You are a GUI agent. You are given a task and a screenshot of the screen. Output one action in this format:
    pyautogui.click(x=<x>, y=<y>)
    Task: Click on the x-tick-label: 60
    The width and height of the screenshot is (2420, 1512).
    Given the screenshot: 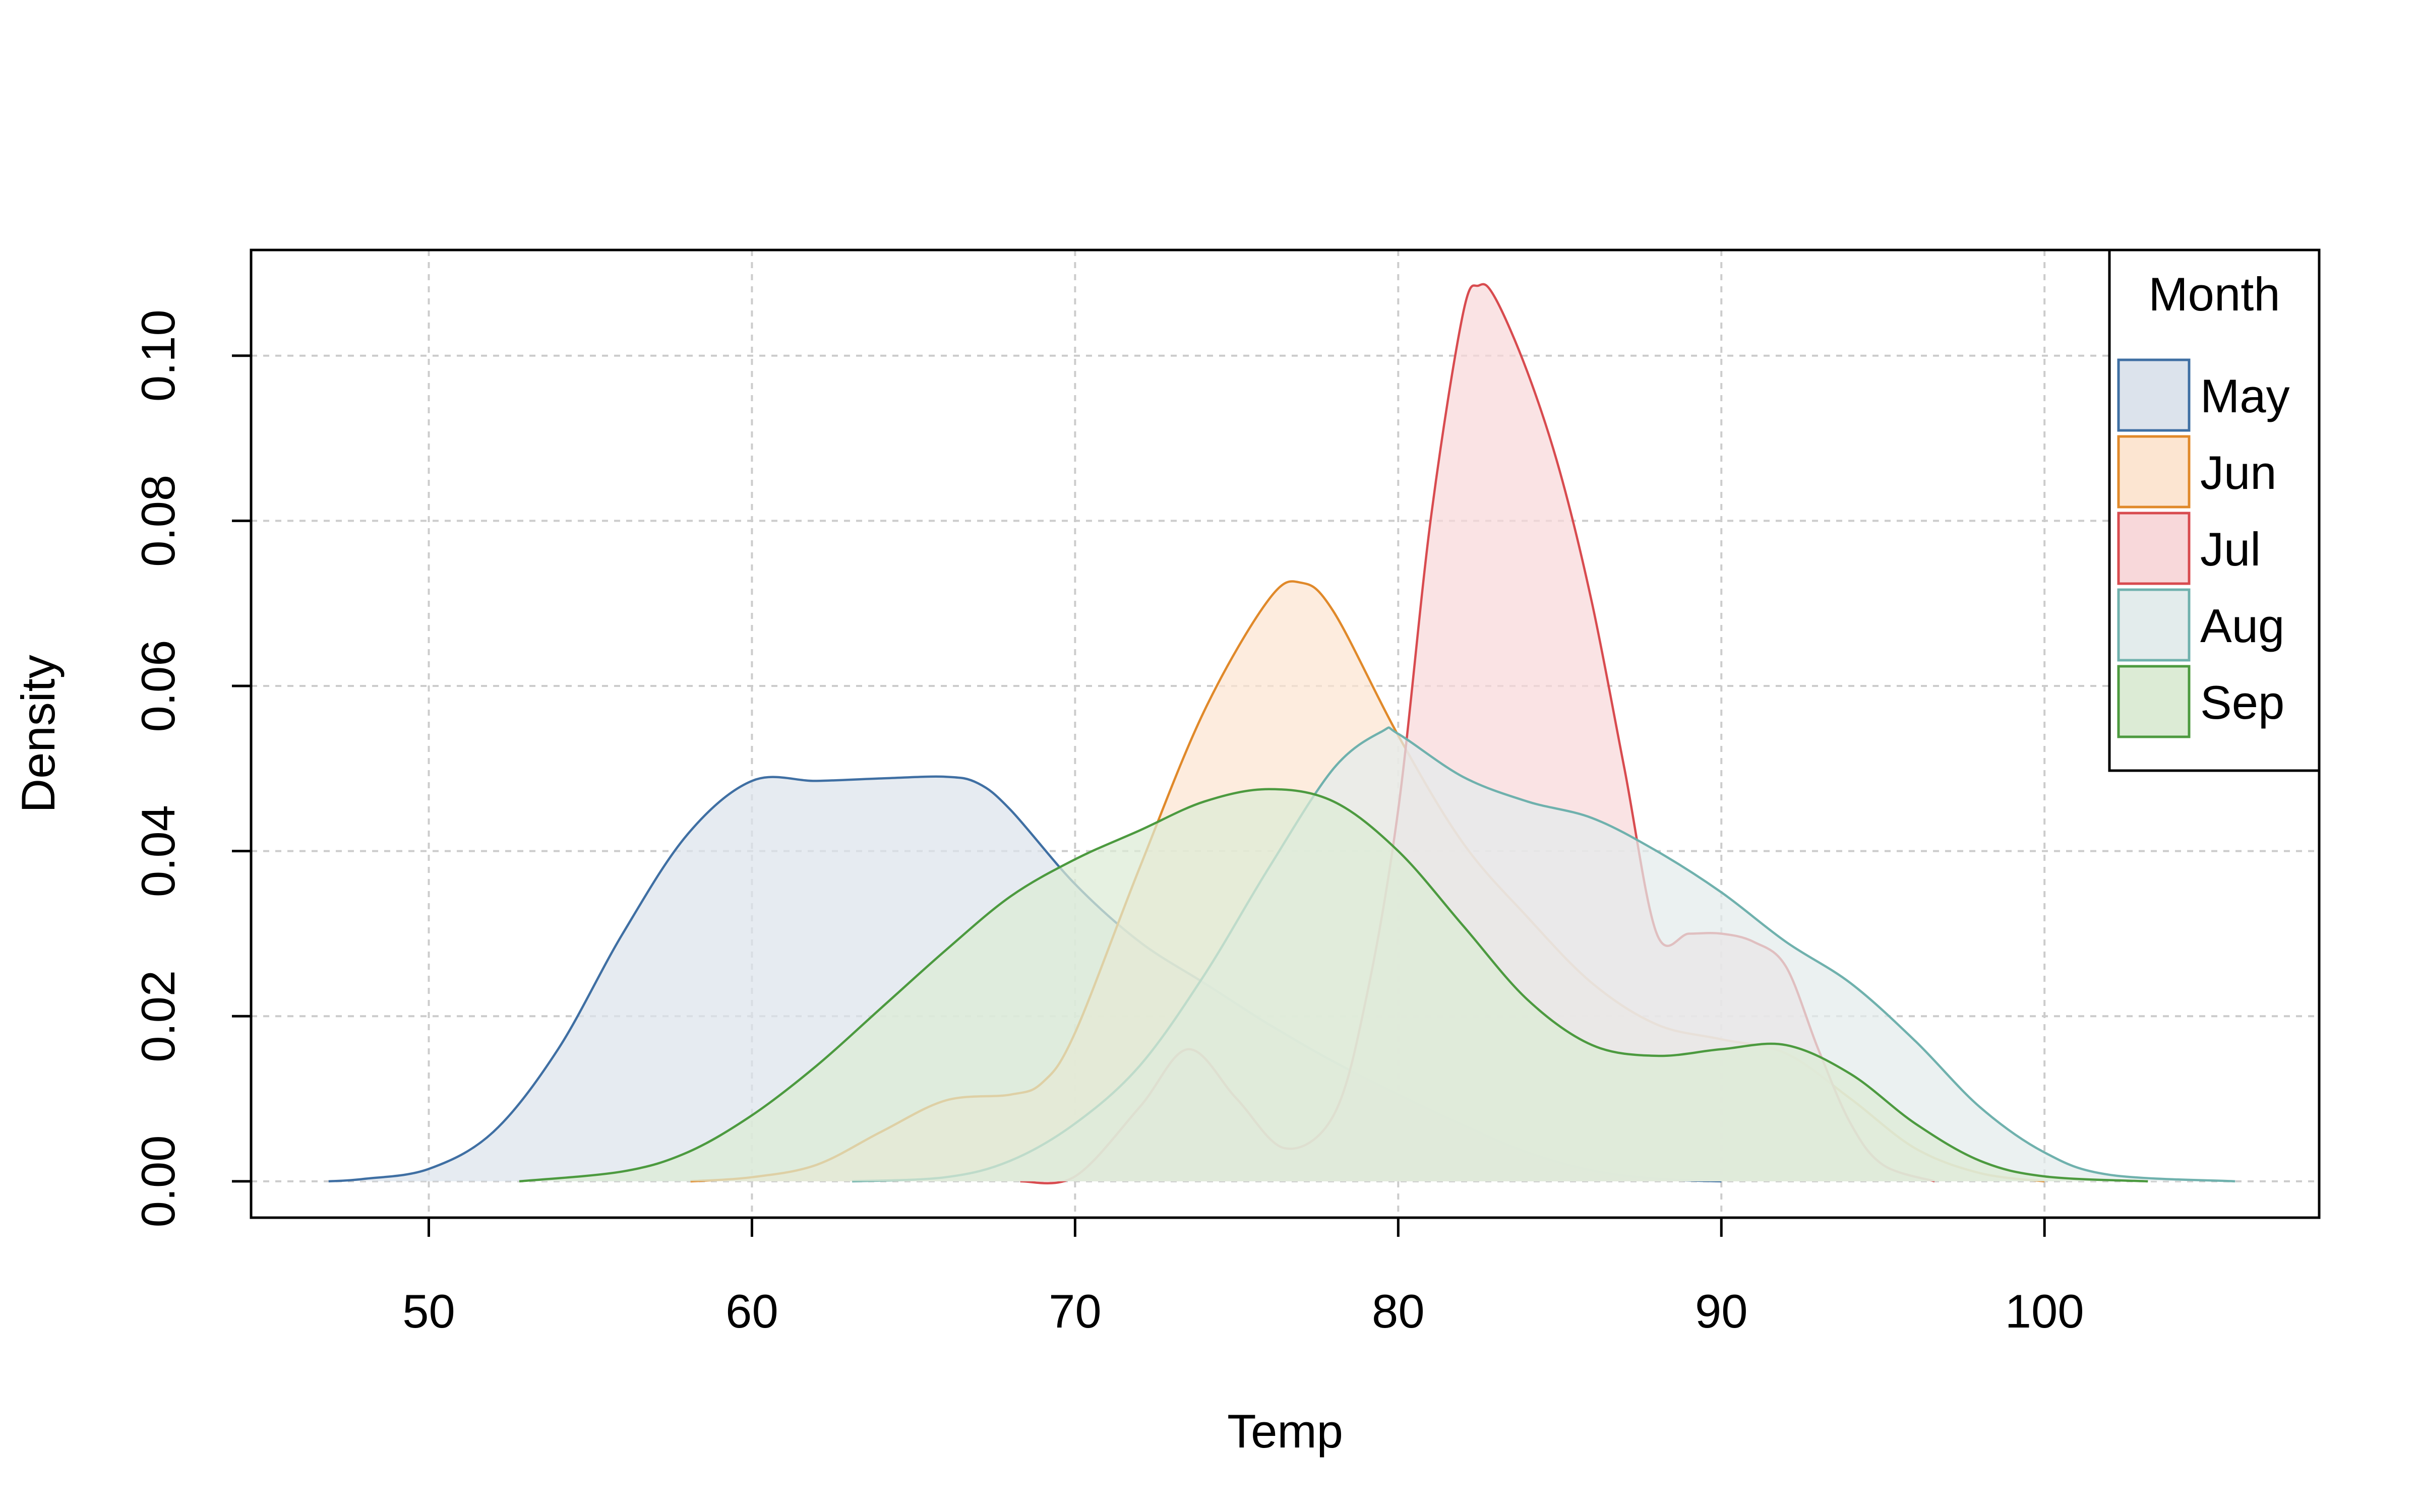 What is the action you would take?
    pyautogui.click(x=751, y=1311)
    